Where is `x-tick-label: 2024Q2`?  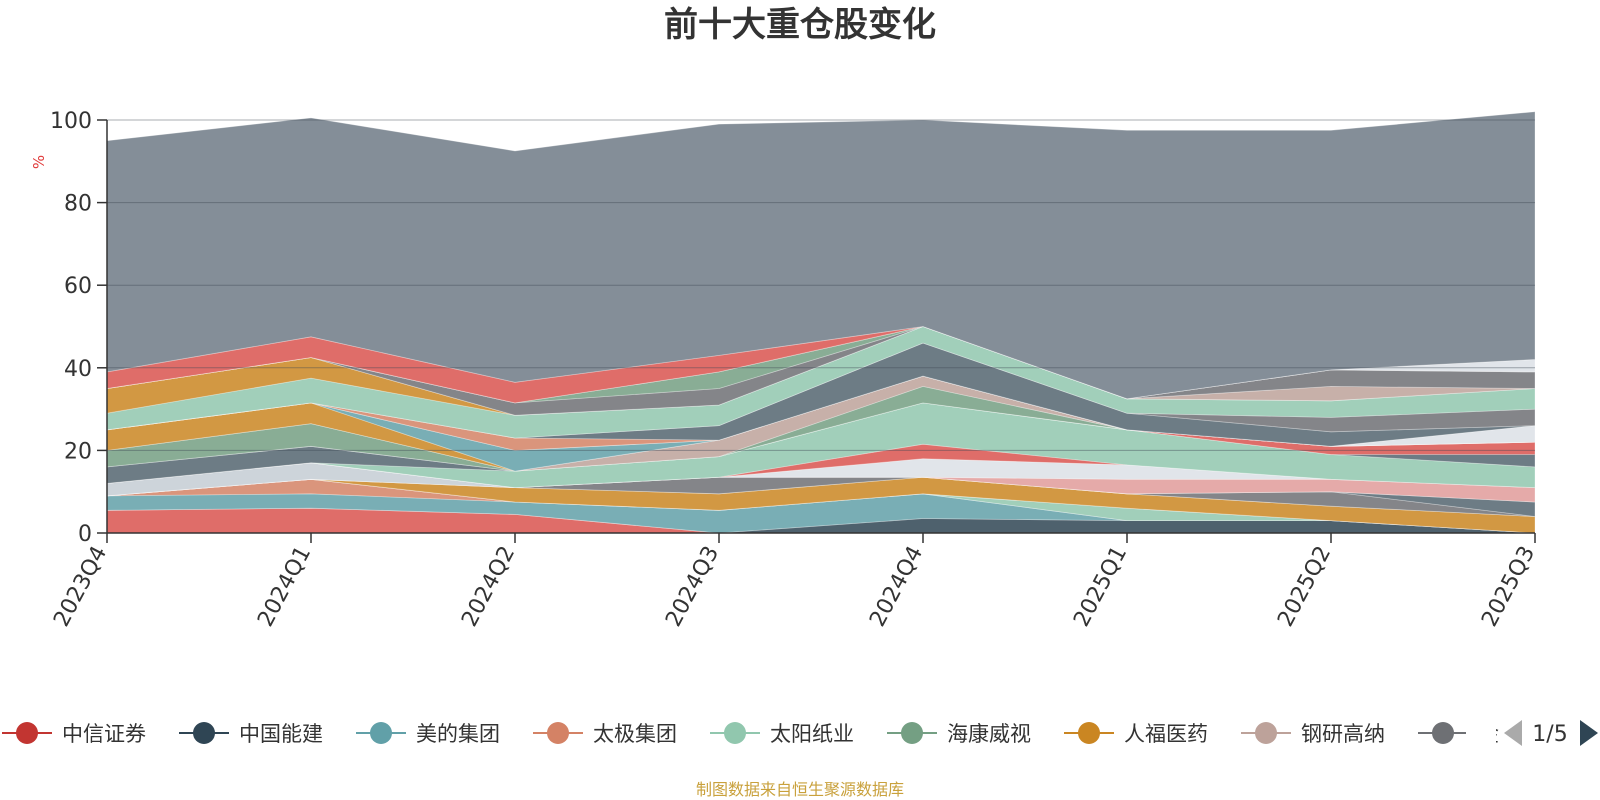 x-tick-label: 2024Q2 is located at coordinates (488, 586).